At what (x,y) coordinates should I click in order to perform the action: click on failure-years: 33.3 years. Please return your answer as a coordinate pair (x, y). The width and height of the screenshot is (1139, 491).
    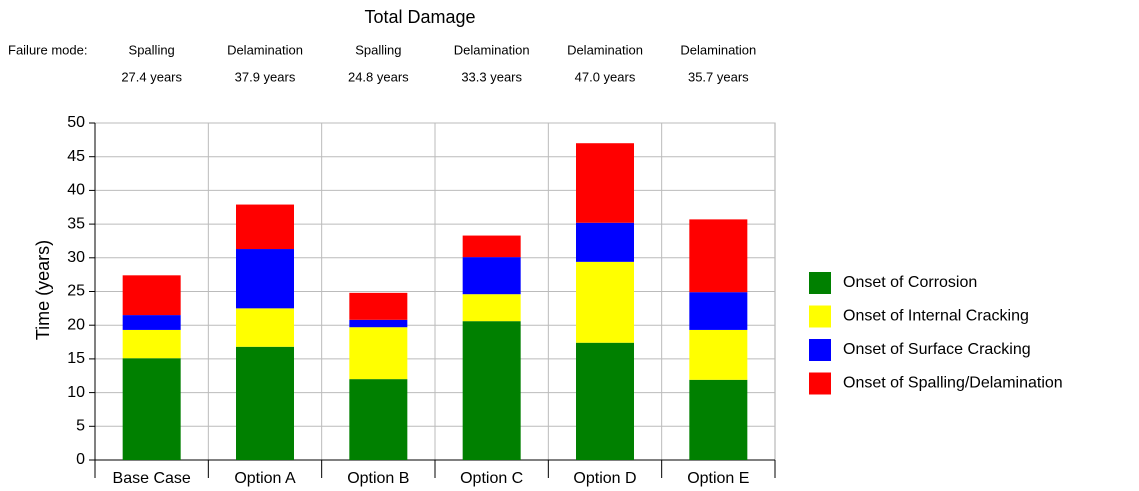
    Looking at the image, I should click on (491, 76).